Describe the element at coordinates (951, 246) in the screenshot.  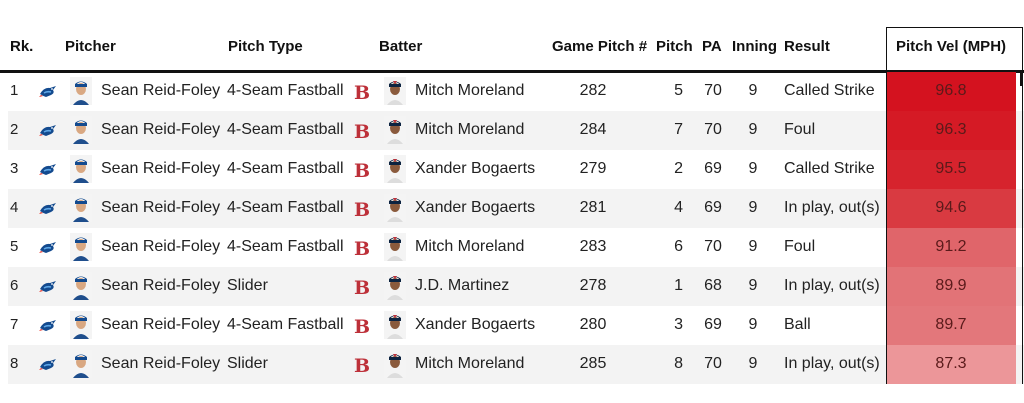
I see `pitch-vel-value: 91.2` at that location.